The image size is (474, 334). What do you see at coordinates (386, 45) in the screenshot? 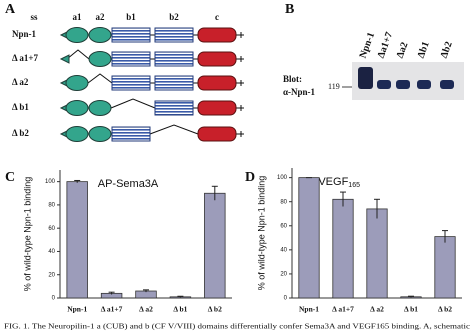
I see `lane-label: Δa1+7` at bounding box center [386, 45].